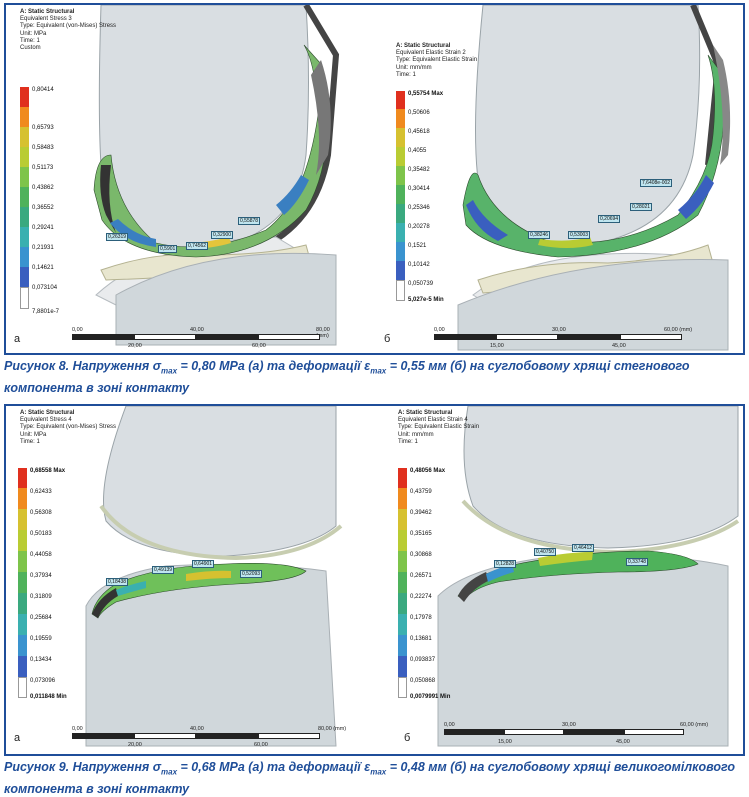  What do you see at coordinates (574, 339) in the screenshot?
I see `scale-bar: 0,00 30,00 60,00 (mm) 15,00 45,00` at bounding box center [574, 339].